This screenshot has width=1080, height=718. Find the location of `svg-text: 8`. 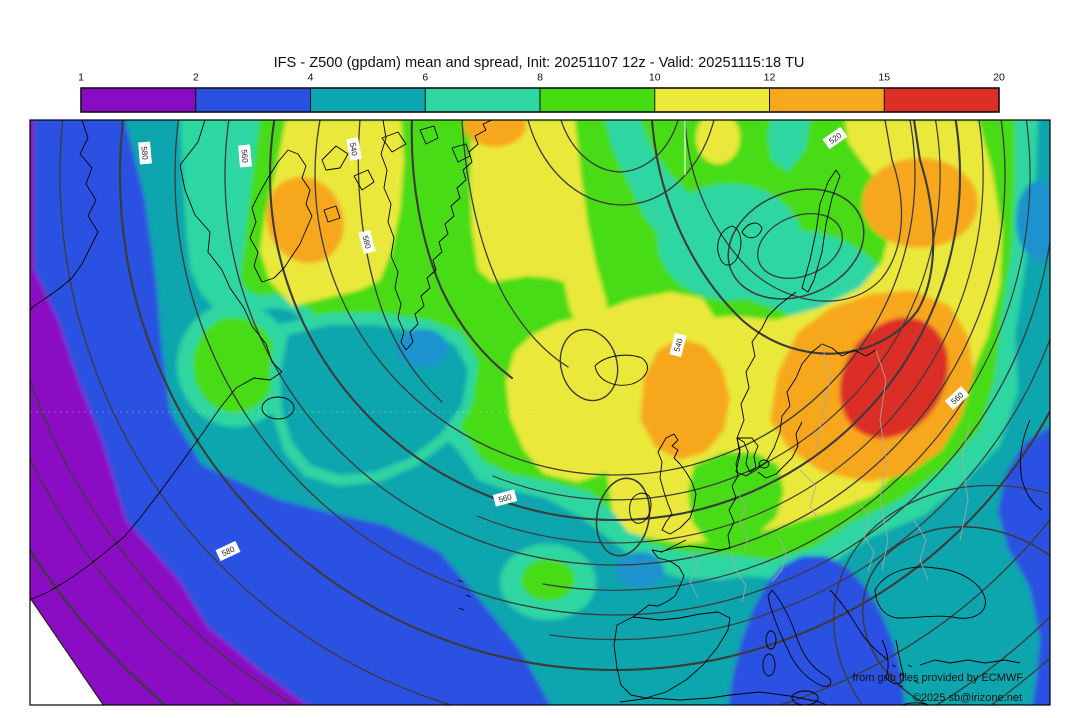

svg-text: 8 is located at coordinates (540, 78).